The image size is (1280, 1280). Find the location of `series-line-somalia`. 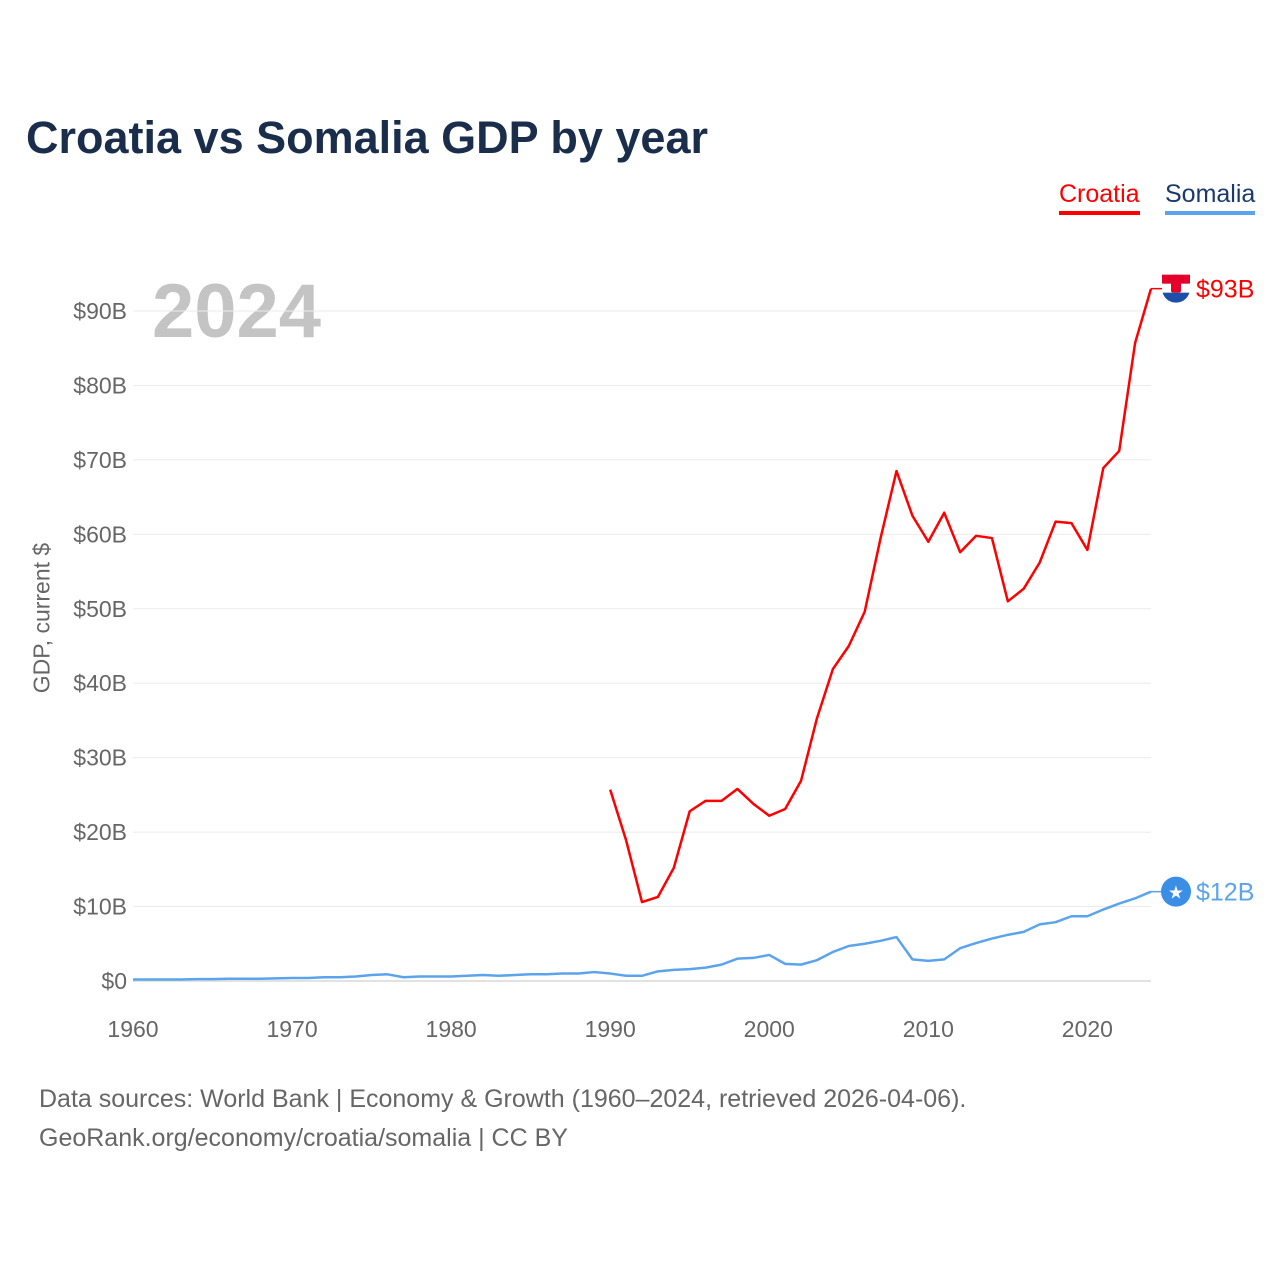

series-line-somalia is located at coordinates (642, 935).